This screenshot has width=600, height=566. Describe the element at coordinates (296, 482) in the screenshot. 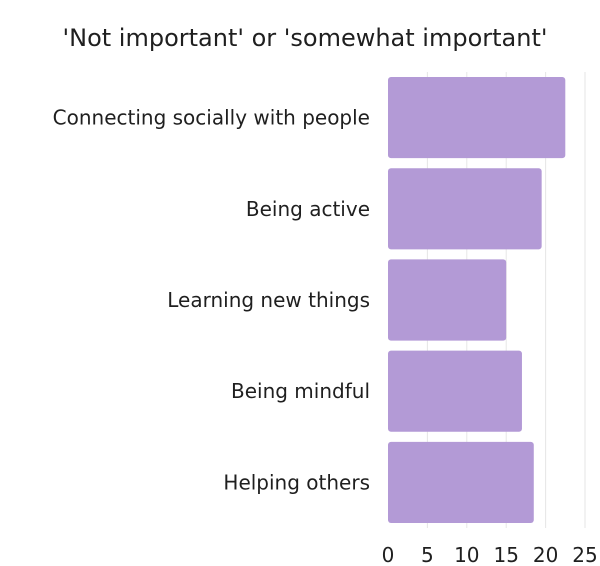

I see `category-label-helping-others: Helping others` at that location.